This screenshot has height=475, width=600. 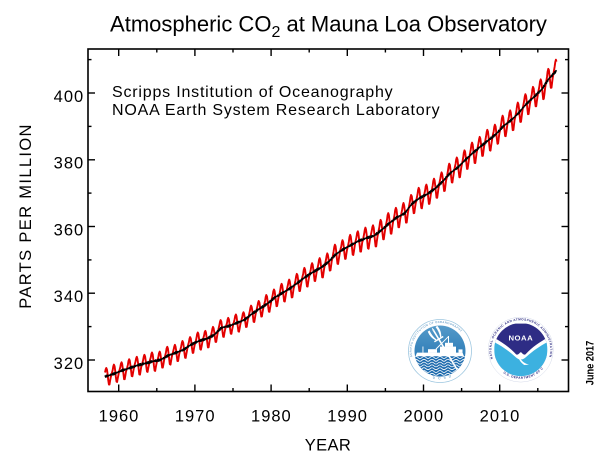 I want to click on svg-text: YEAR, so click(x=328, y=446).